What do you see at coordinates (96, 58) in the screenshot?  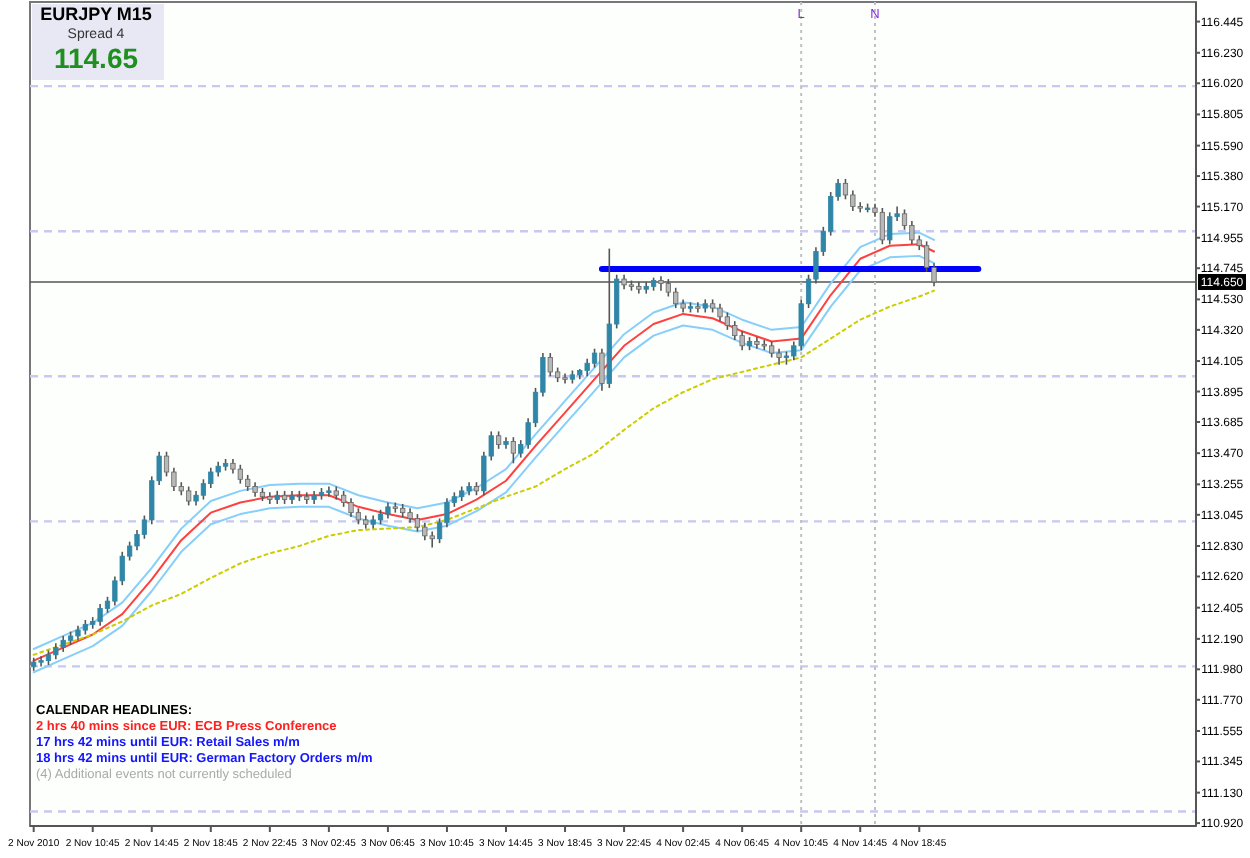 I see `annotation: 114.65` at bounding box center [96, 58].